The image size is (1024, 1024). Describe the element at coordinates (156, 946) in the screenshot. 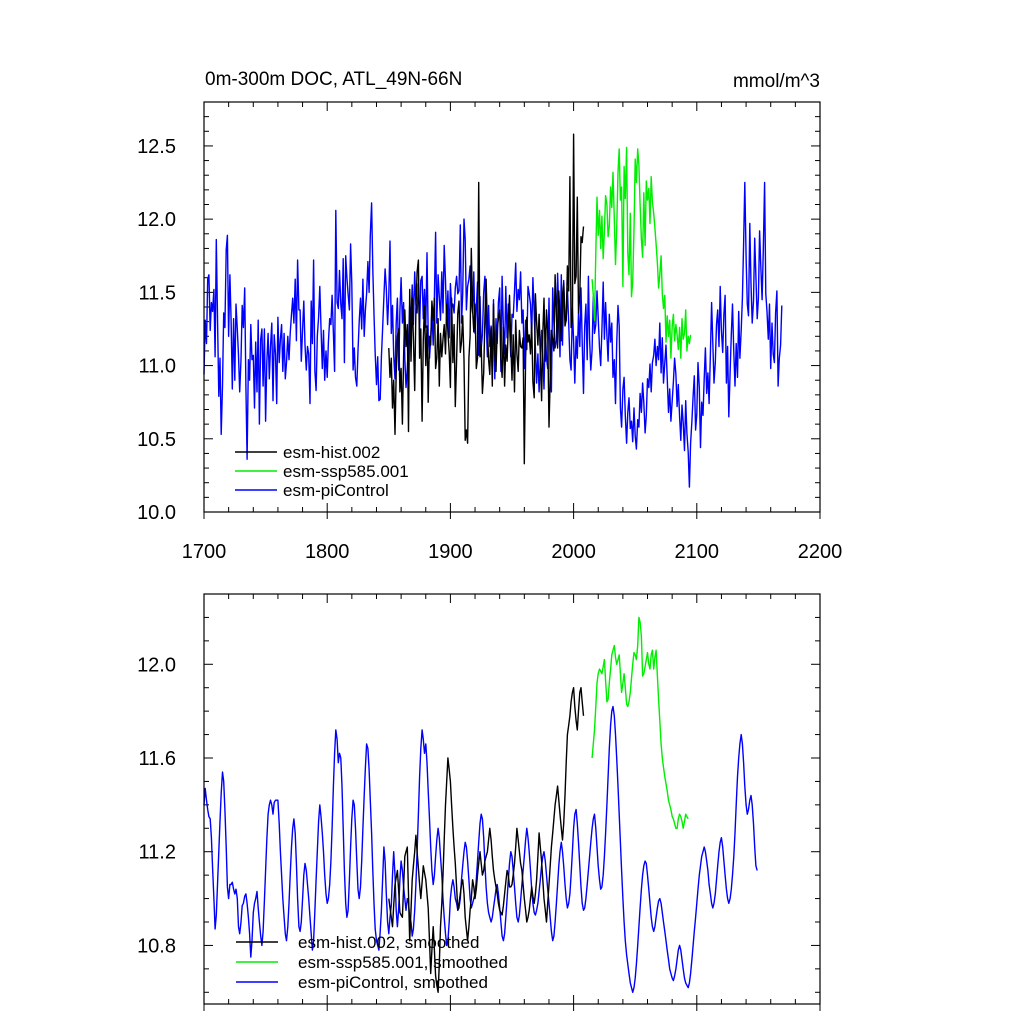

I see `y-tick-label: 10.8` at that location.